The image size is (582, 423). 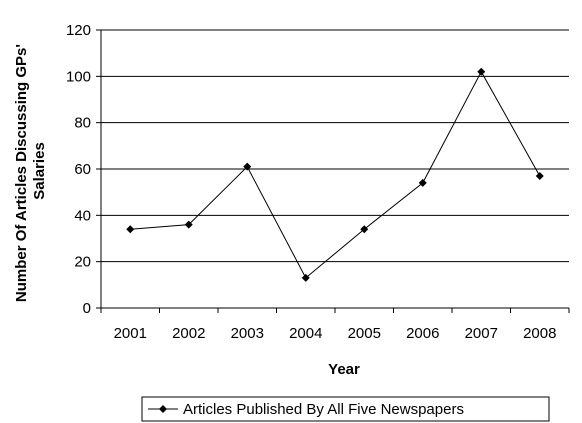 What do you see at coordinates (344, 369) in the screenshot?
I see `x-axis-title: Year` at bounding box center [344, 369].